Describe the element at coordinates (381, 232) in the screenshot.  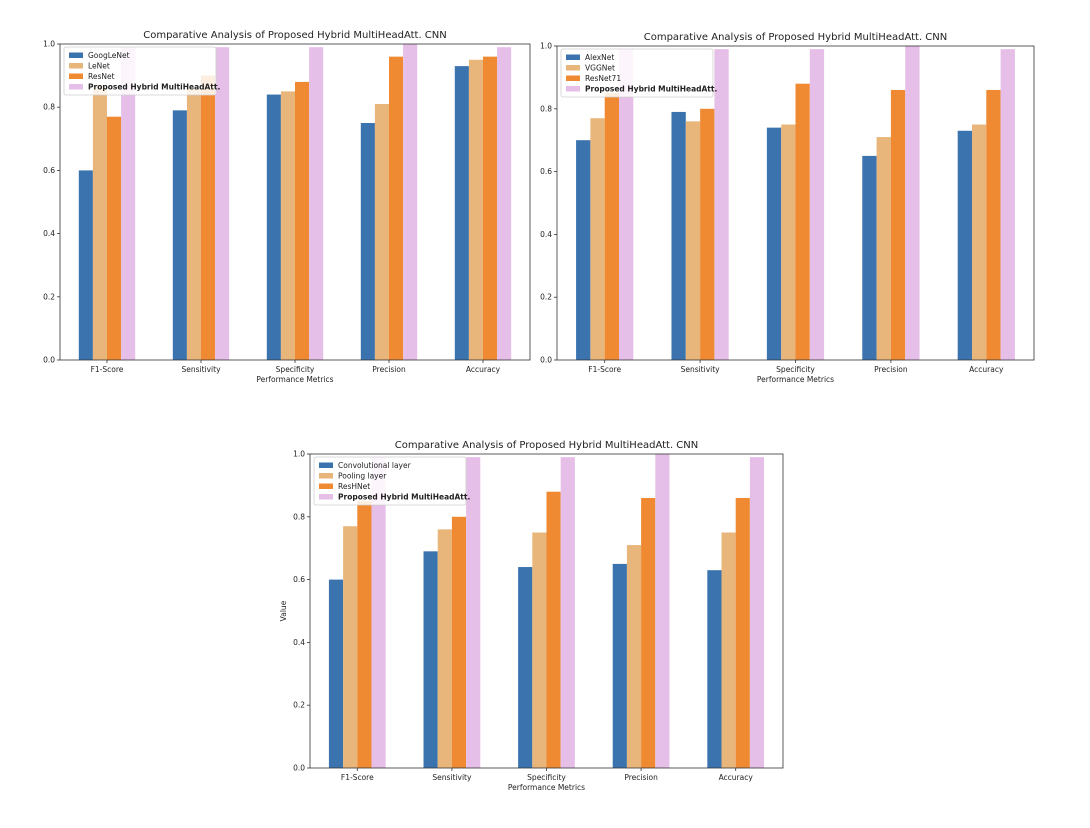
I see `bar-lenet-precision` at that location.